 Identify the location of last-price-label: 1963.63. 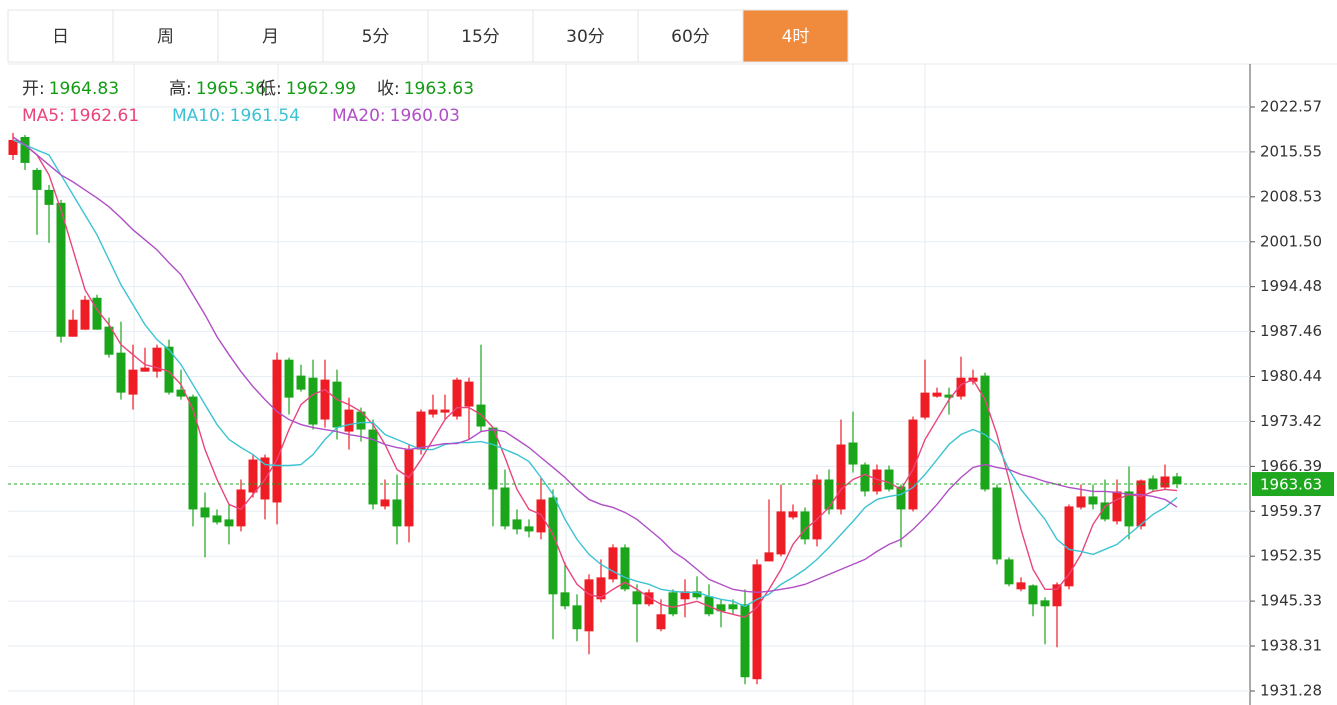
(1291, 485).